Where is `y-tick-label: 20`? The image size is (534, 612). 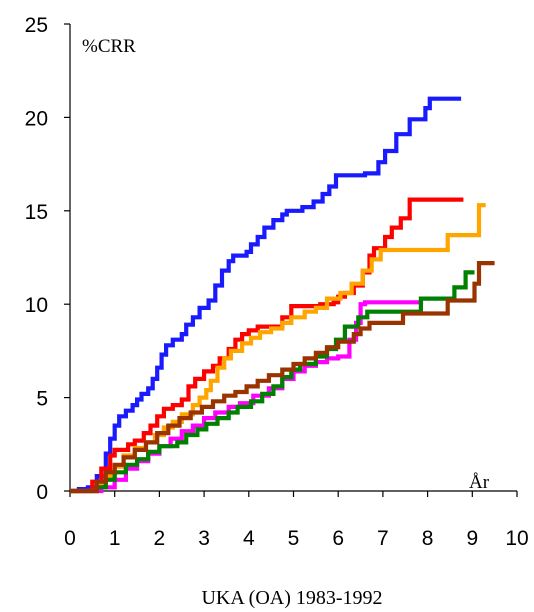 y-tick-label: 20 is located at coordinates (36, 118).